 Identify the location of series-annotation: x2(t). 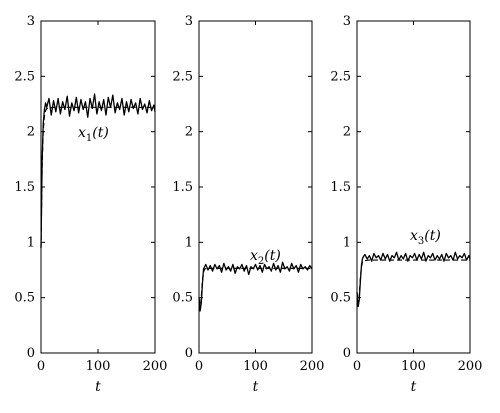
(265, 257).